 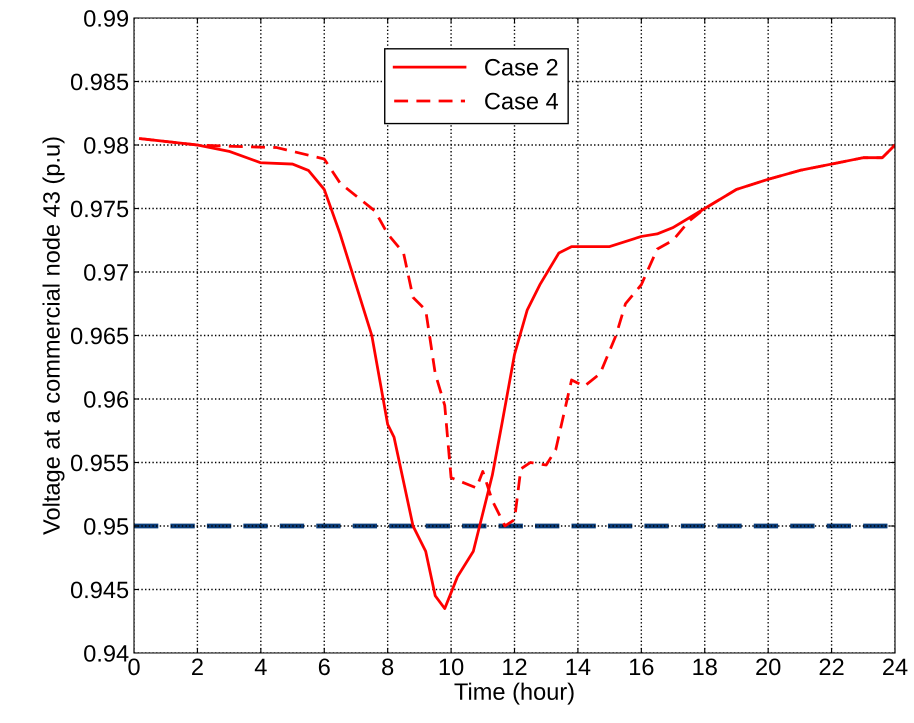 I want to click on y-tick-label: 0.96, so click(x=106, y=399).